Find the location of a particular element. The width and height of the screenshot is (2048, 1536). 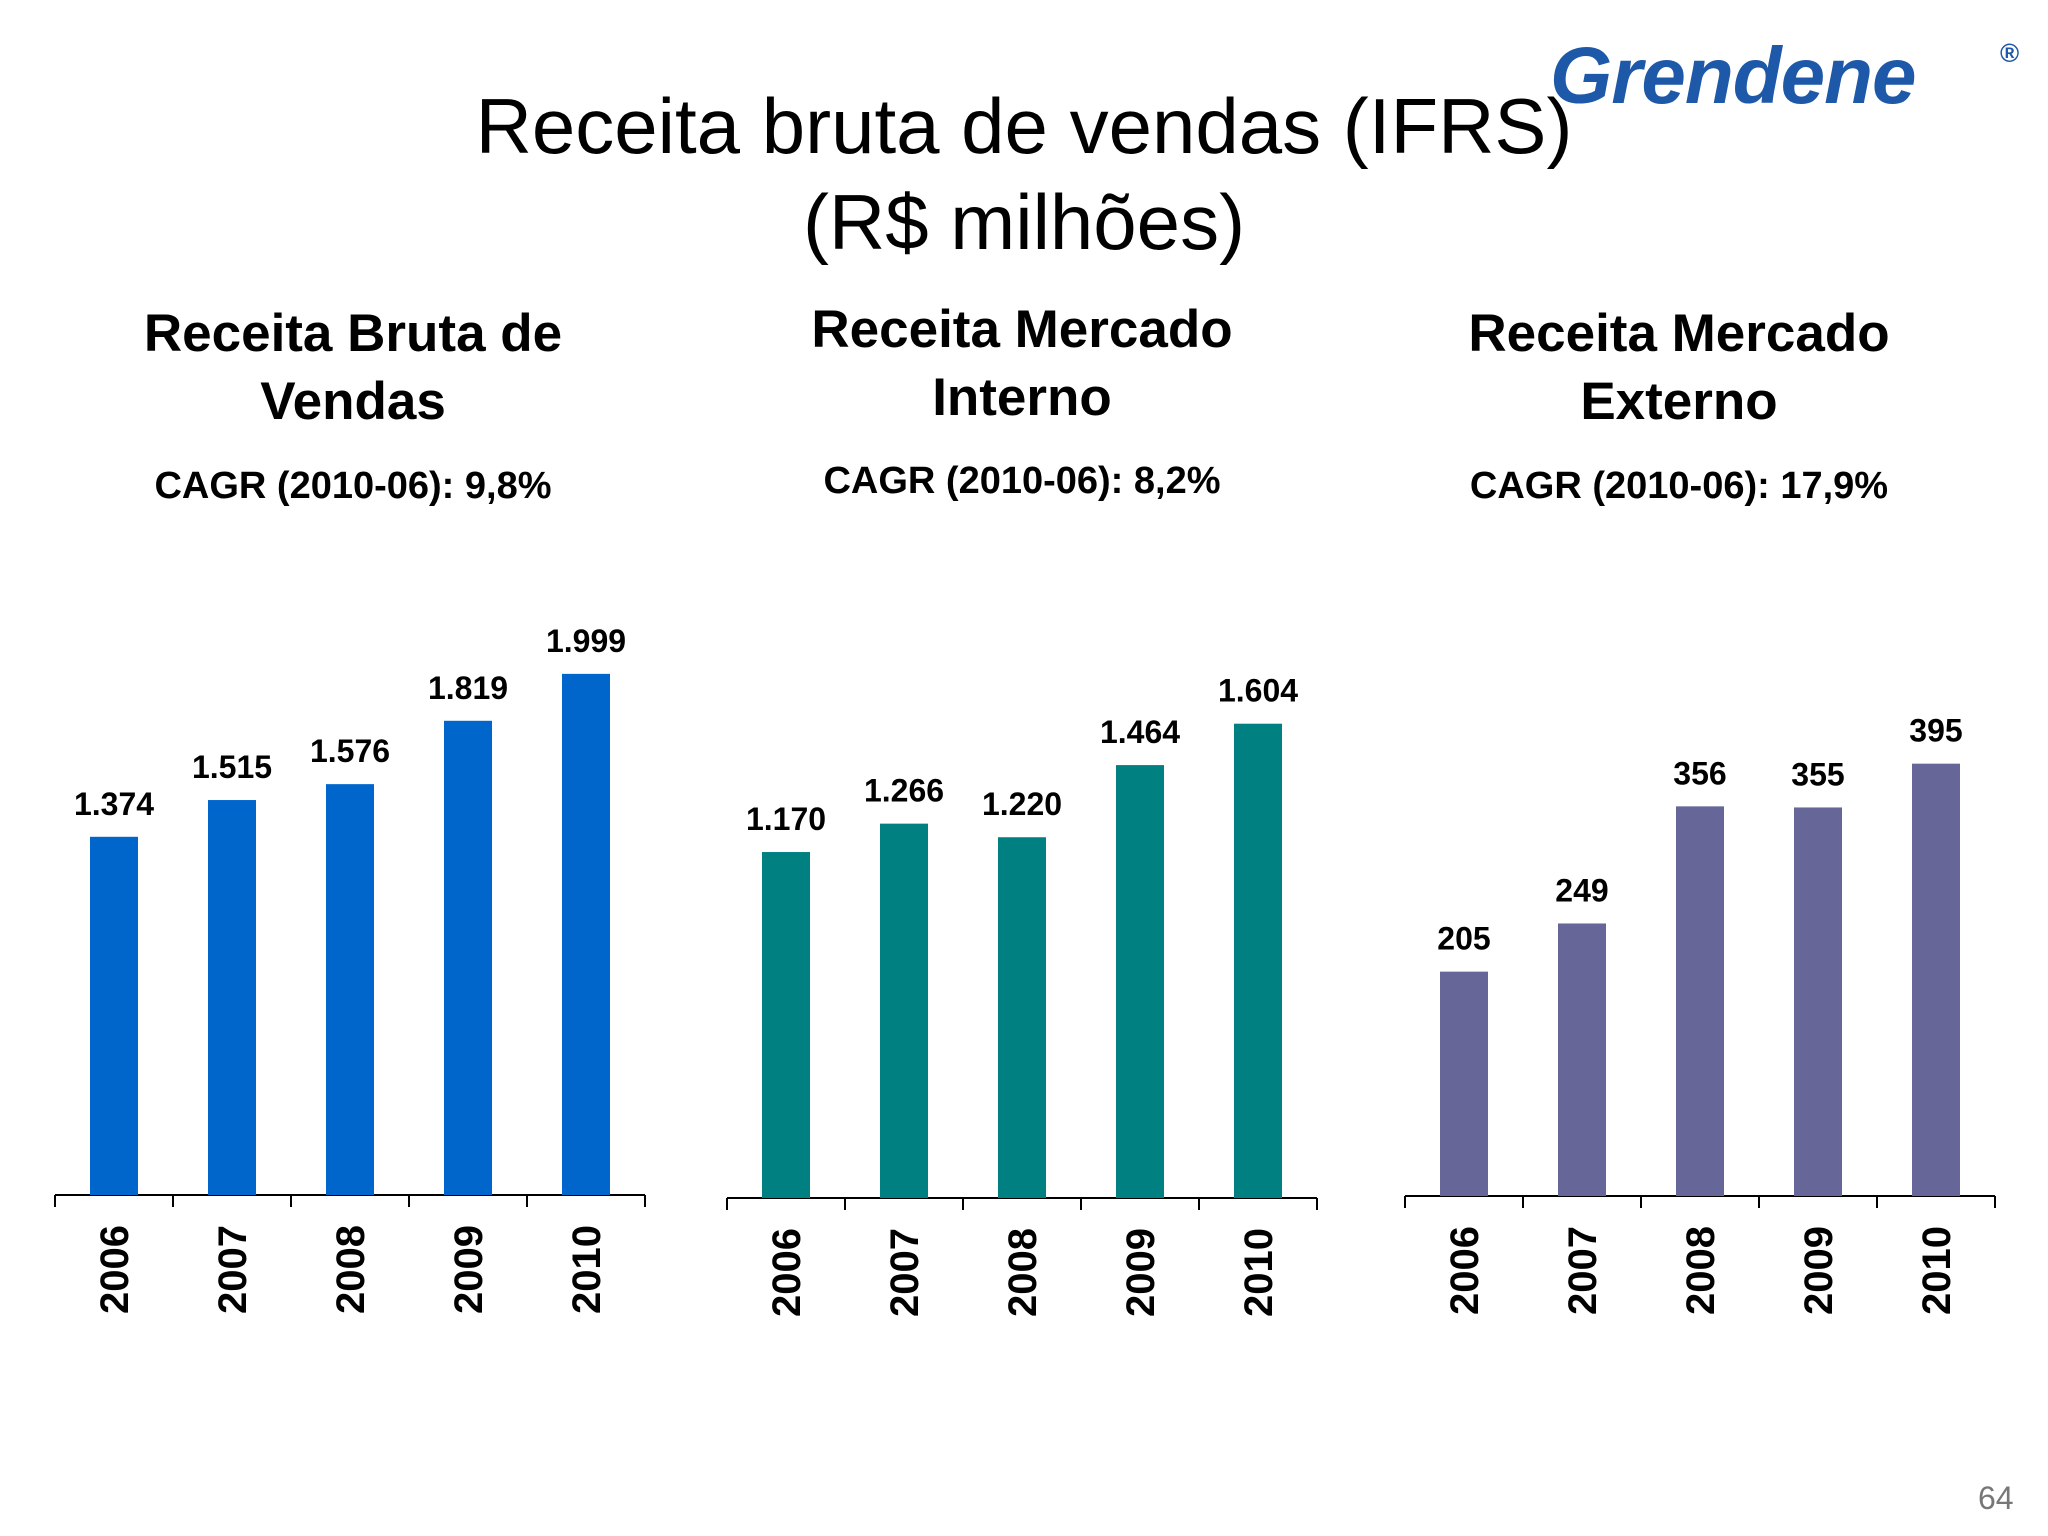

data-label: 356 is located at coordinates (1699, 773).